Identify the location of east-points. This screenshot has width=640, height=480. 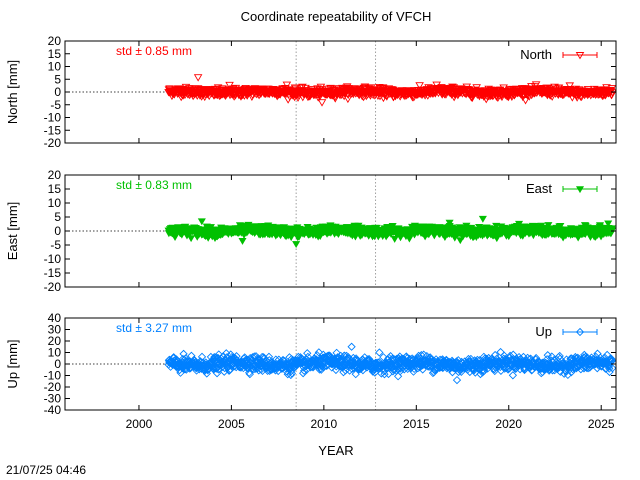
(390, 231).